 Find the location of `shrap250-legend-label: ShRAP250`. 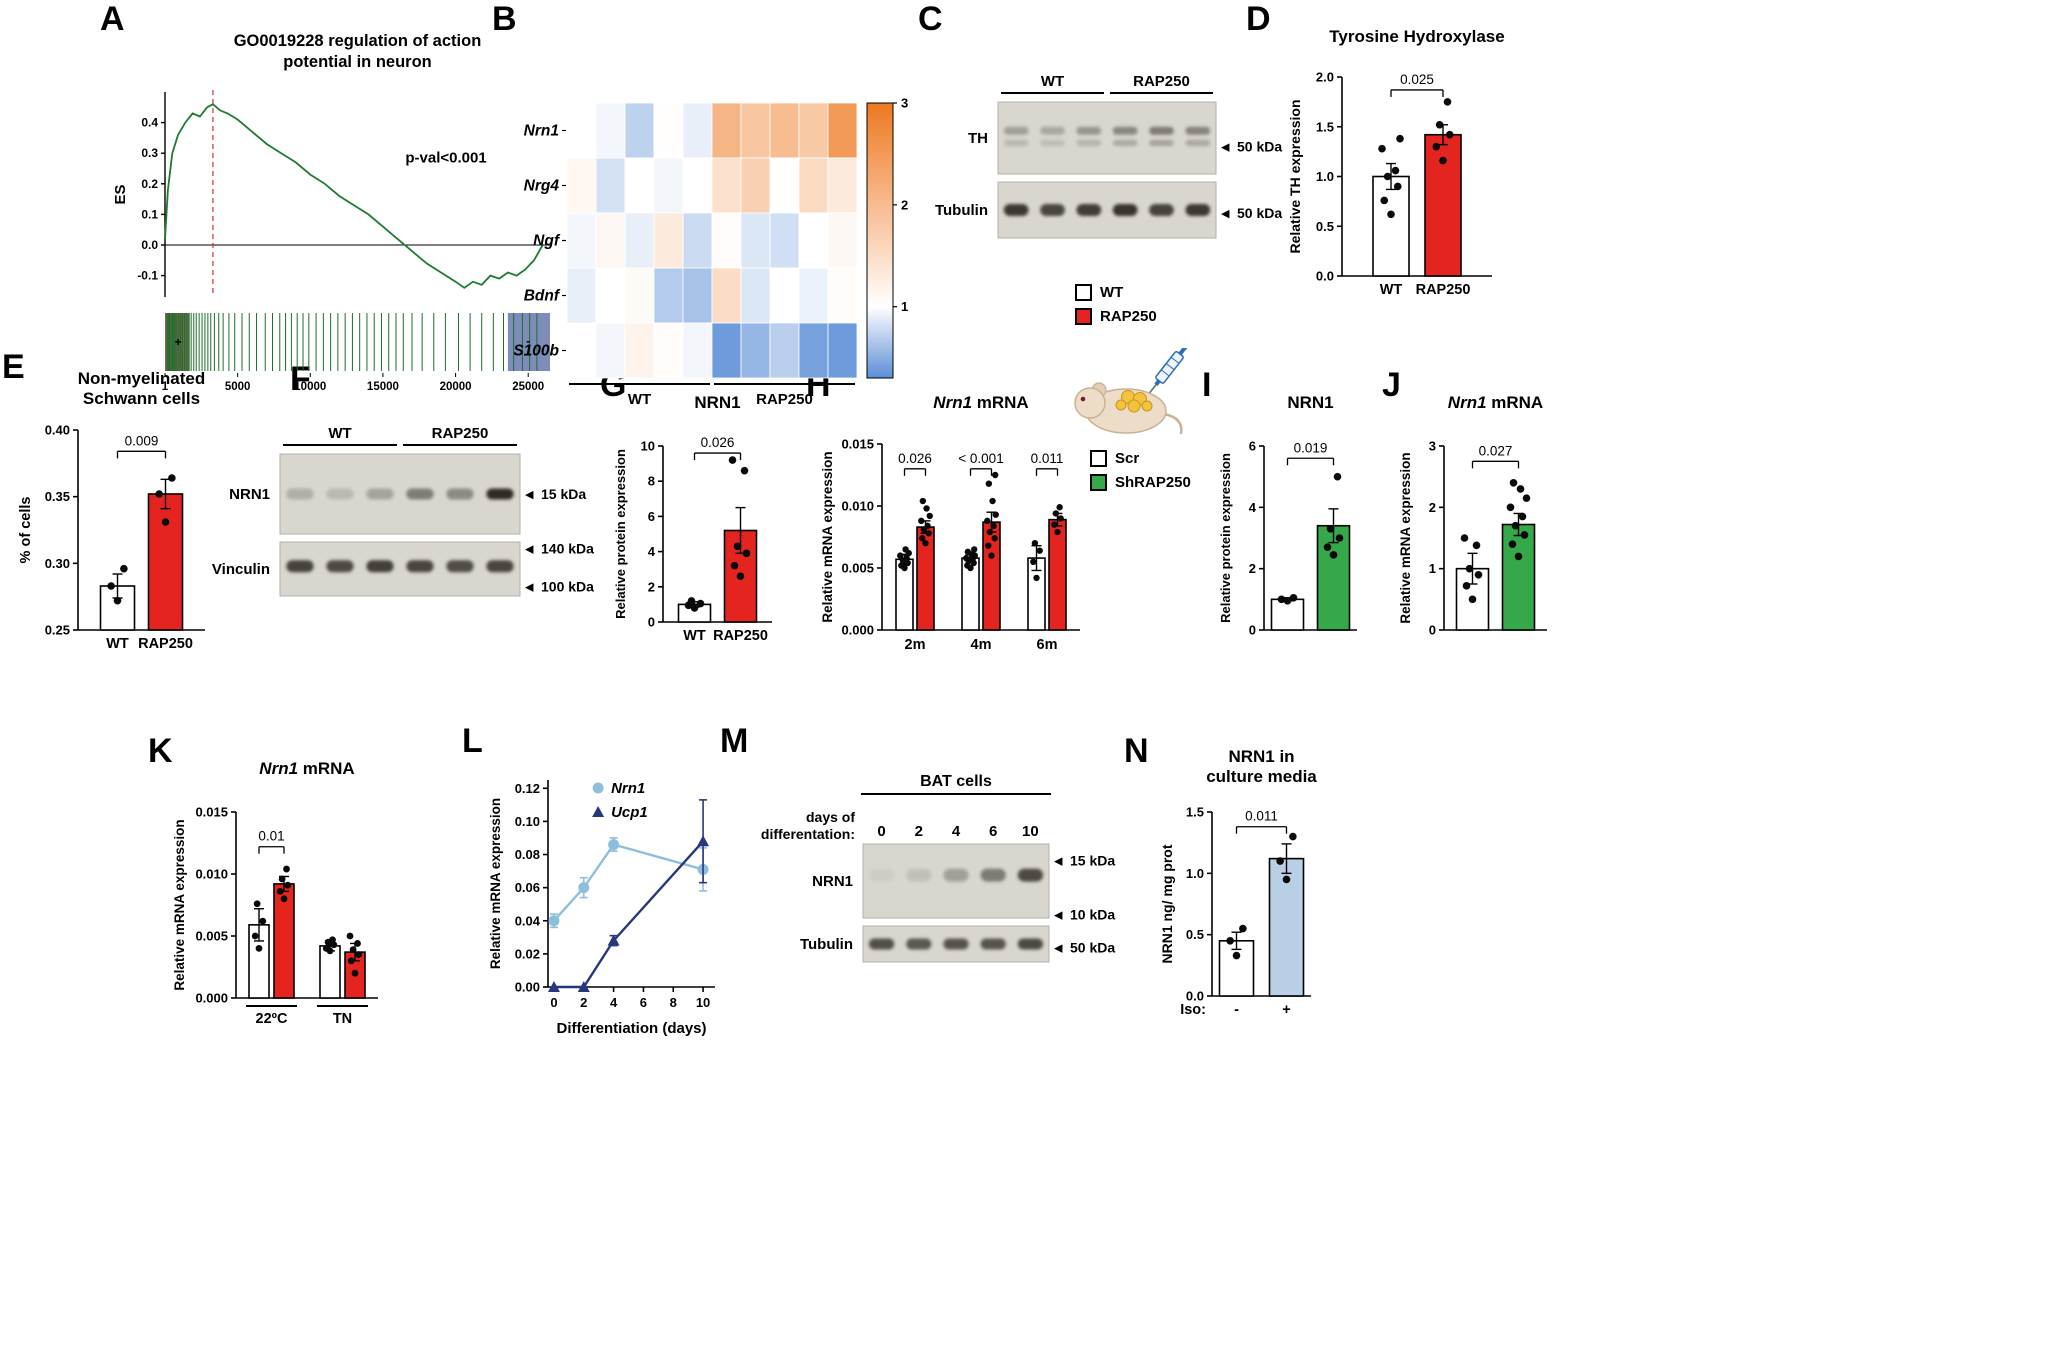

shrap250-legend-label: ShRAP250 is located at coordinates (1153, 482).